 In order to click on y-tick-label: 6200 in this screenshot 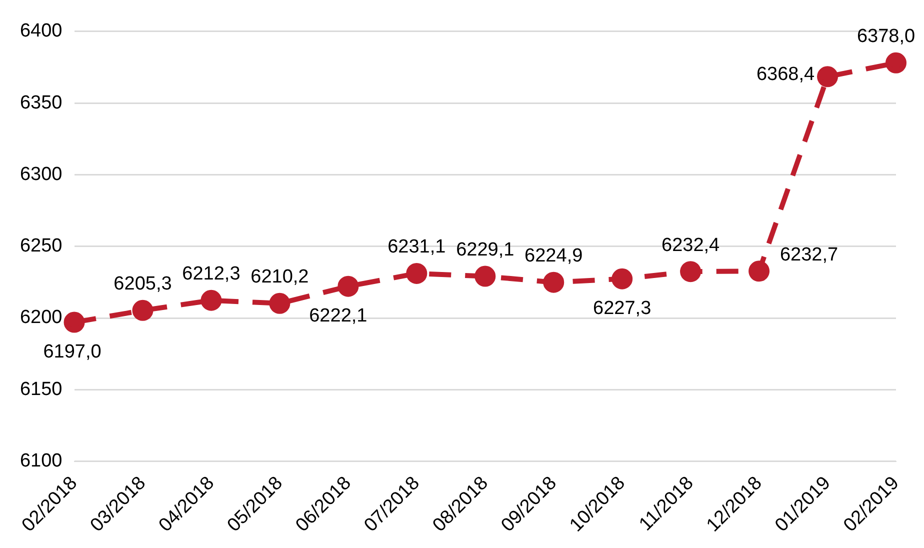, I will do `click(41, 317)`.